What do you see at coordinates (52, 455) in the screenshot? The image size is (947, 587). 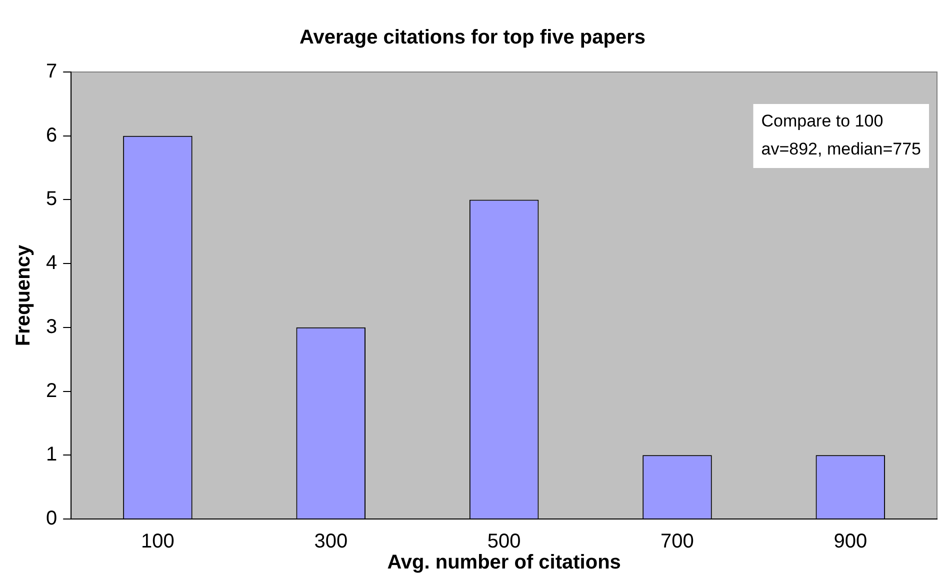 I see `y-tick-label: 1` at bounding box center [52, 455].